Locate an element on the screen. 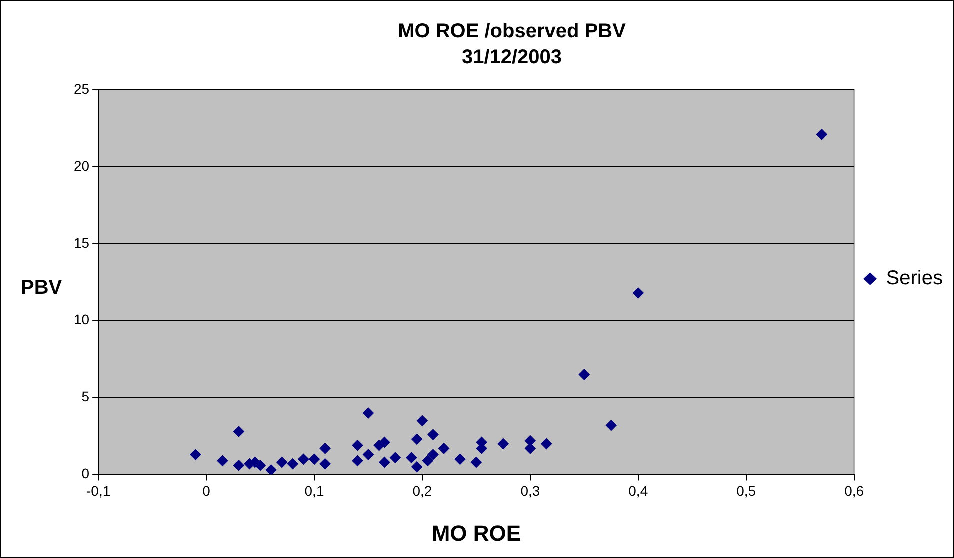 This screenshot has height=558, width=954. chart-title: MO ROE /observed PBV is located at coordinates (512, 31).